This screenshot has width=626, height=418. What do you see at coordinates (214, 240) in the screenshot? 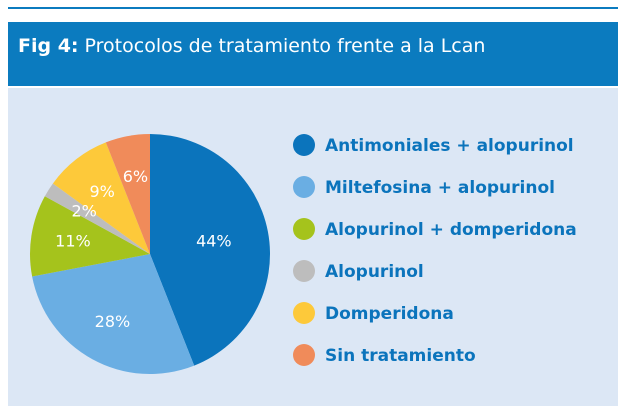
I see `slice-label: 44%` at bounding box center [214, 240].